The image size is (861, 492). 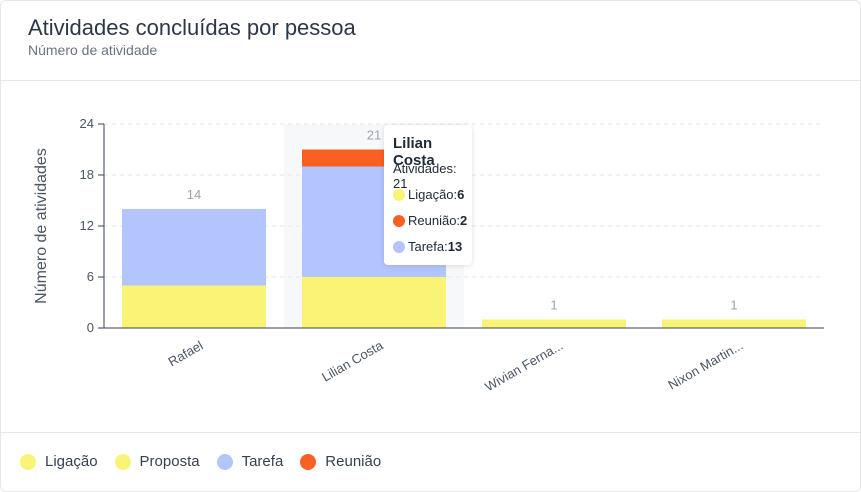 What do you see at coordinates (434, 220) in the screenshot?
I see `tooltip-row-label: Reunião:` at bounding box center [434, 220].